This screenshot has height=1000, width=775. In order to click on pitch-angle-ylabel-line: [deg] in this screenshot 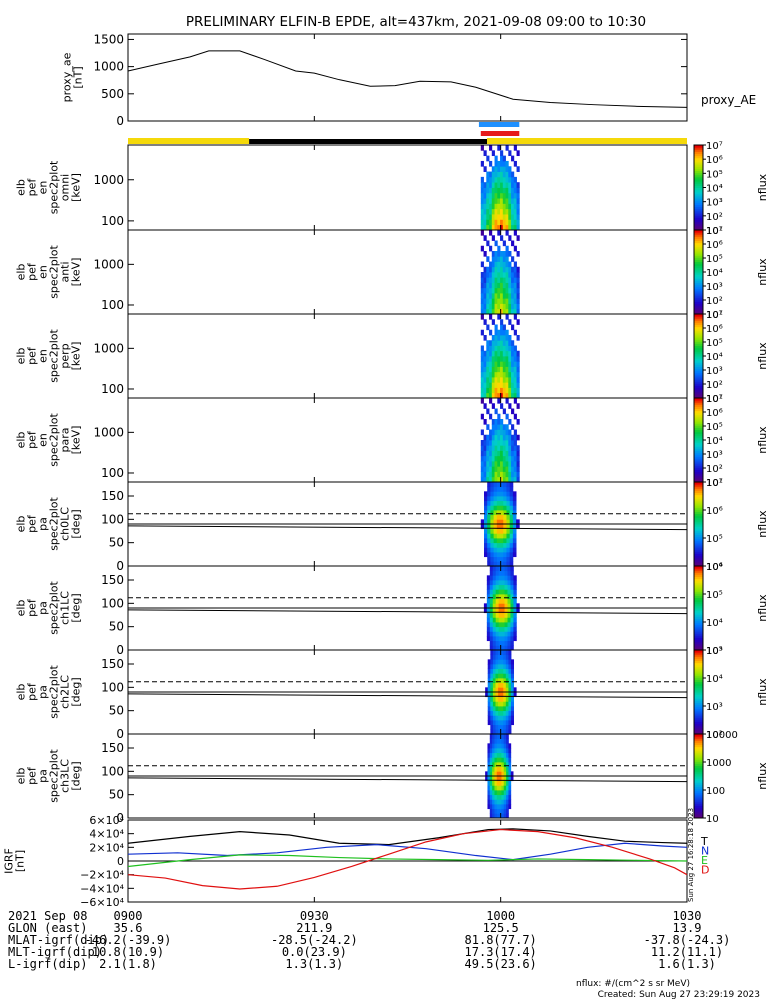, I will do `click(76, 775)`.